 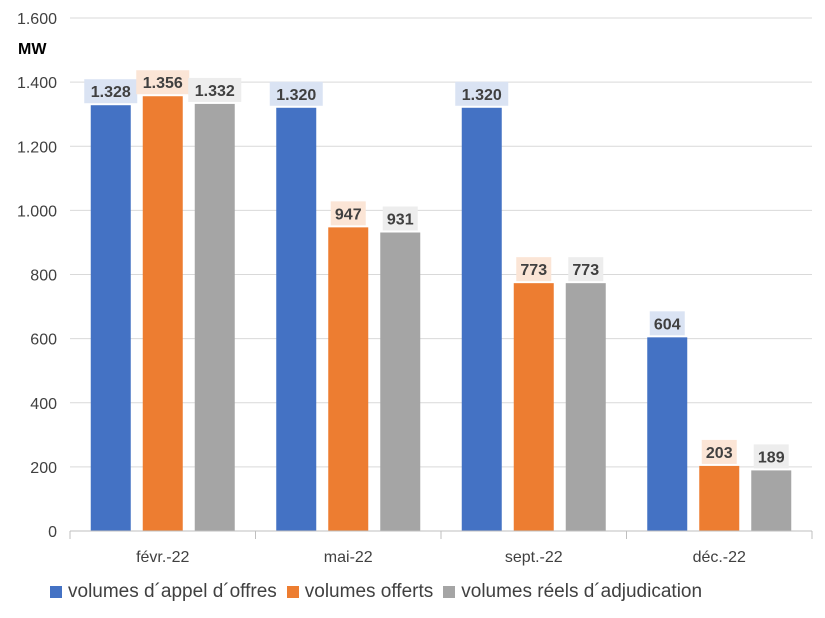 I want to click on y-tick-label: 1.600, so click(x=37, y=19).